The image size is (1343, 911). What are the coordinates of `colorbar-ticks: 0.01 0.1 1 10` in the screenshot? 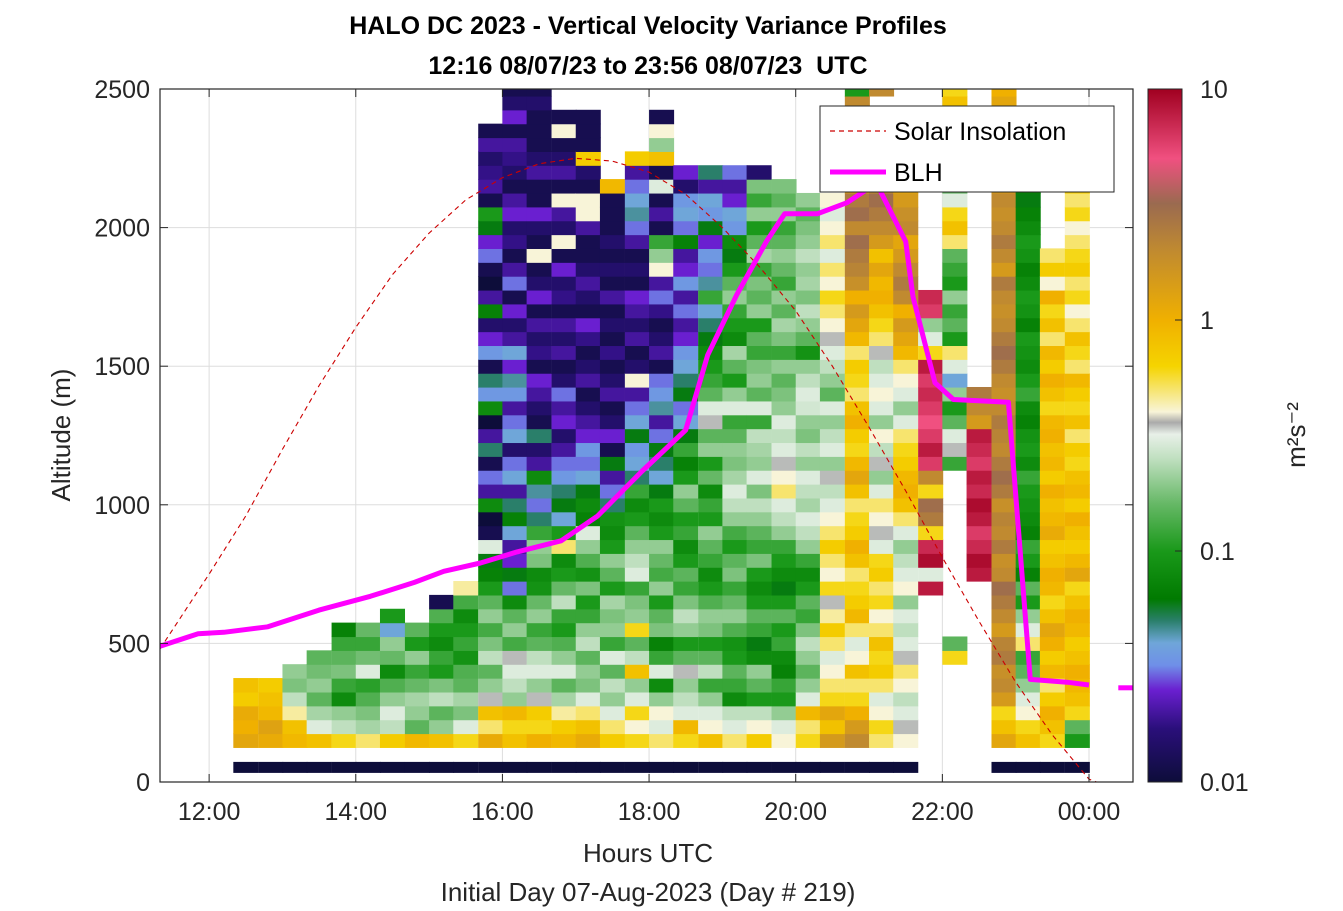 It's located at (1212, 436).